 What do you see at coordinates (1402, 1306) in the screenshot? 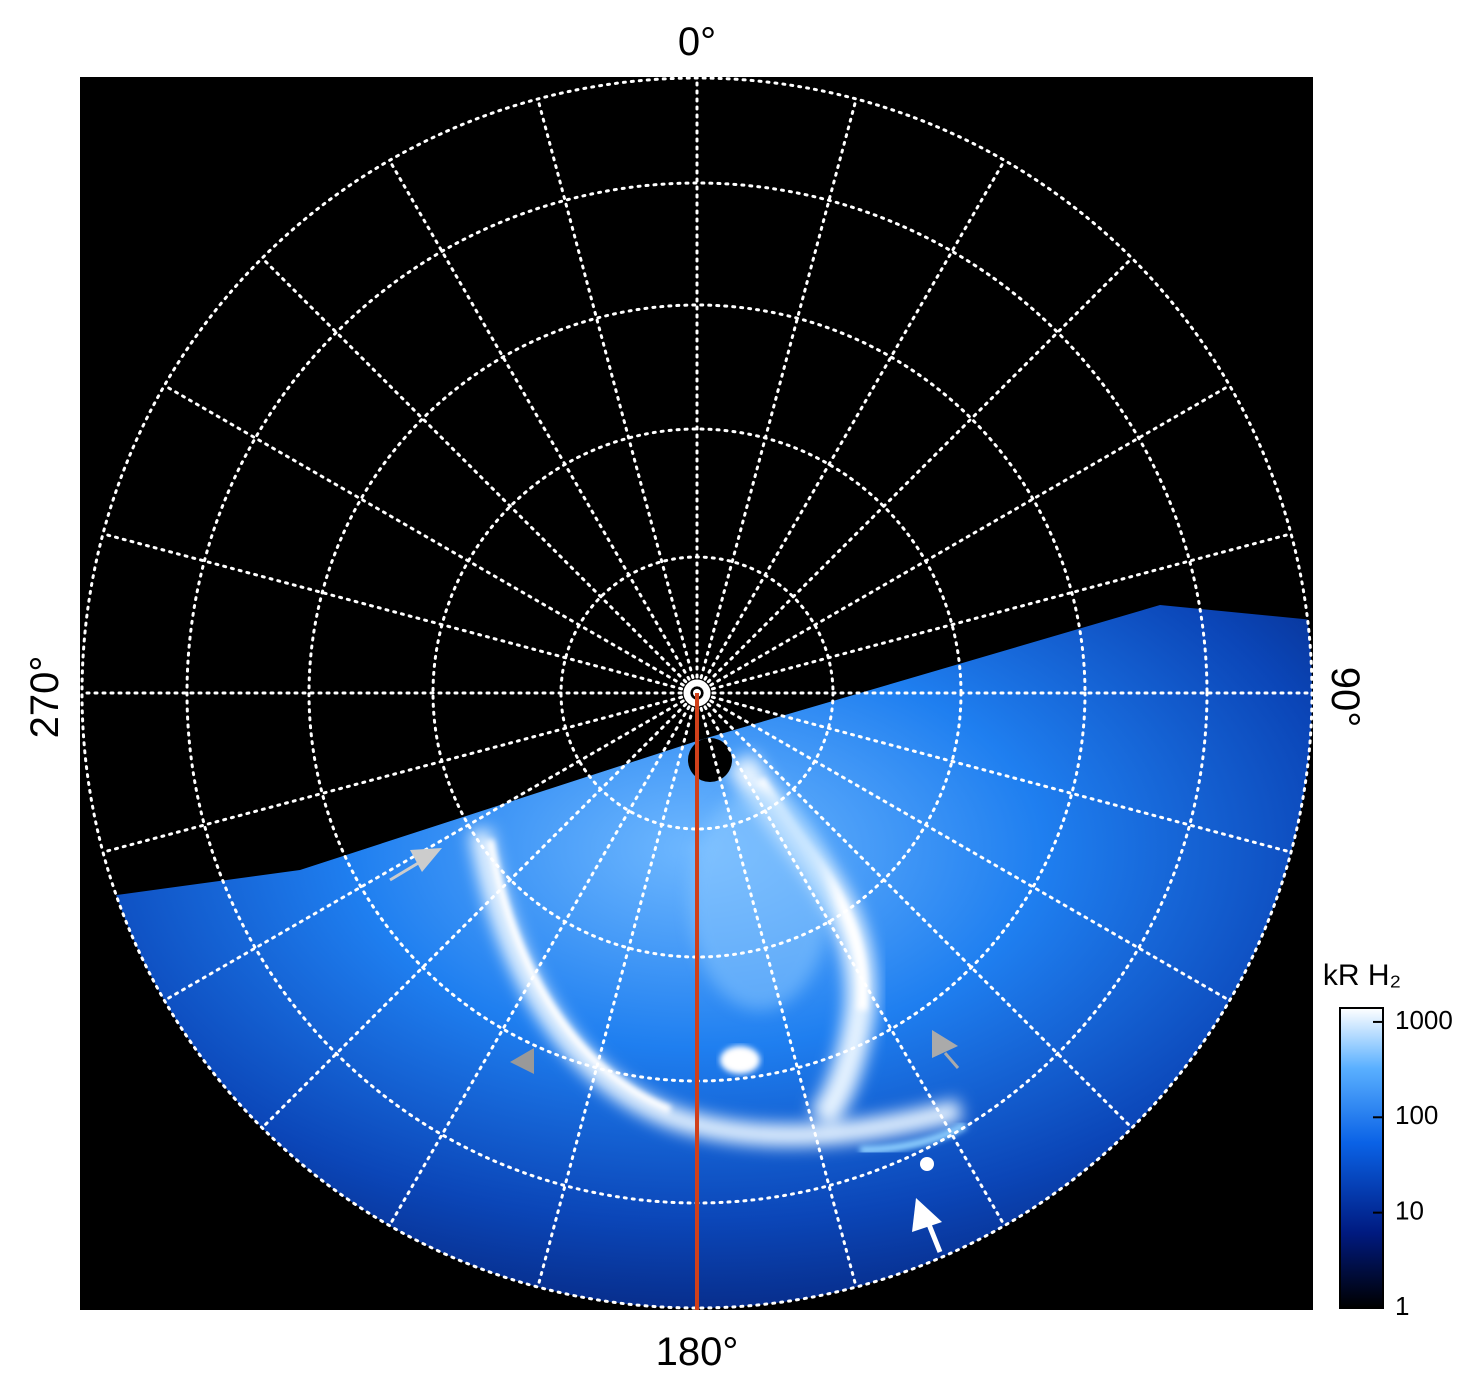
I see `colorbar-tick-label: 1` at bounding box center [1402, 1306].